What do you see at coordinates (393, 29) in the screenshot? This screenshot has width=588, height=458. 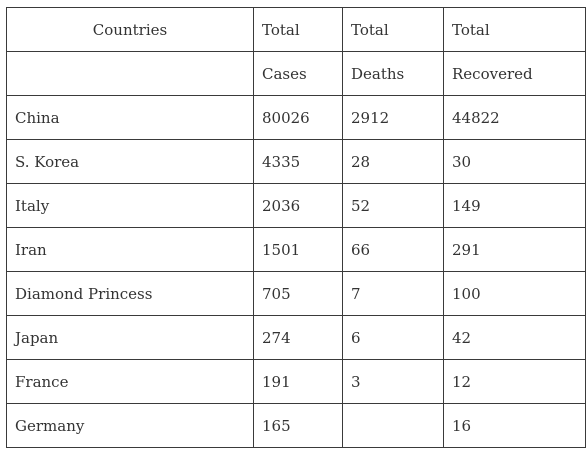 I see `header-total-deaths-top: Total` at bounding box center [393, 29].